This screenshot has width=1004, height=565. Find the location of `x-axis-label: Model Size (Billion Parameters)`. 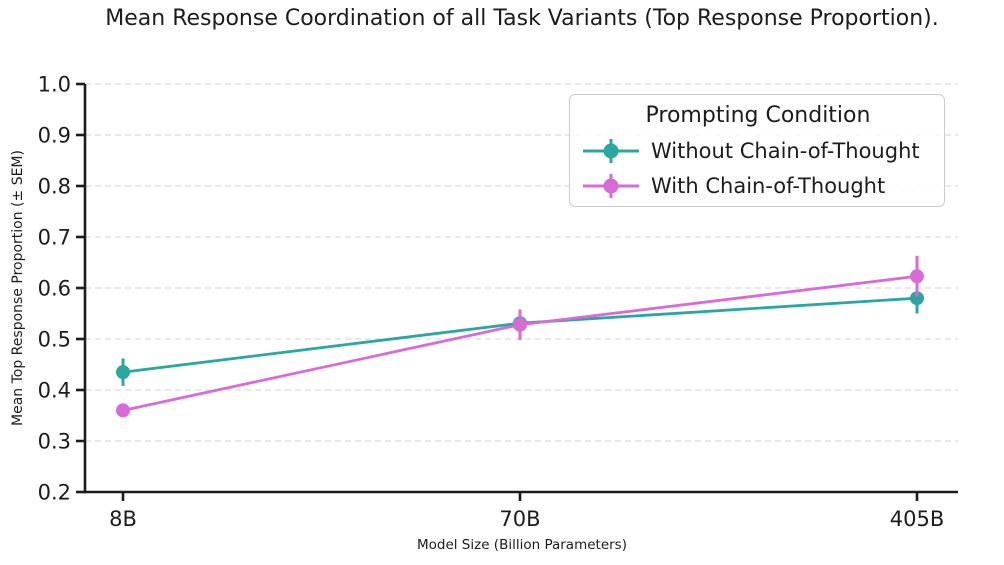

x-axis-label: Model Size (Billion Parameters) is located at coordinates (521, 545).